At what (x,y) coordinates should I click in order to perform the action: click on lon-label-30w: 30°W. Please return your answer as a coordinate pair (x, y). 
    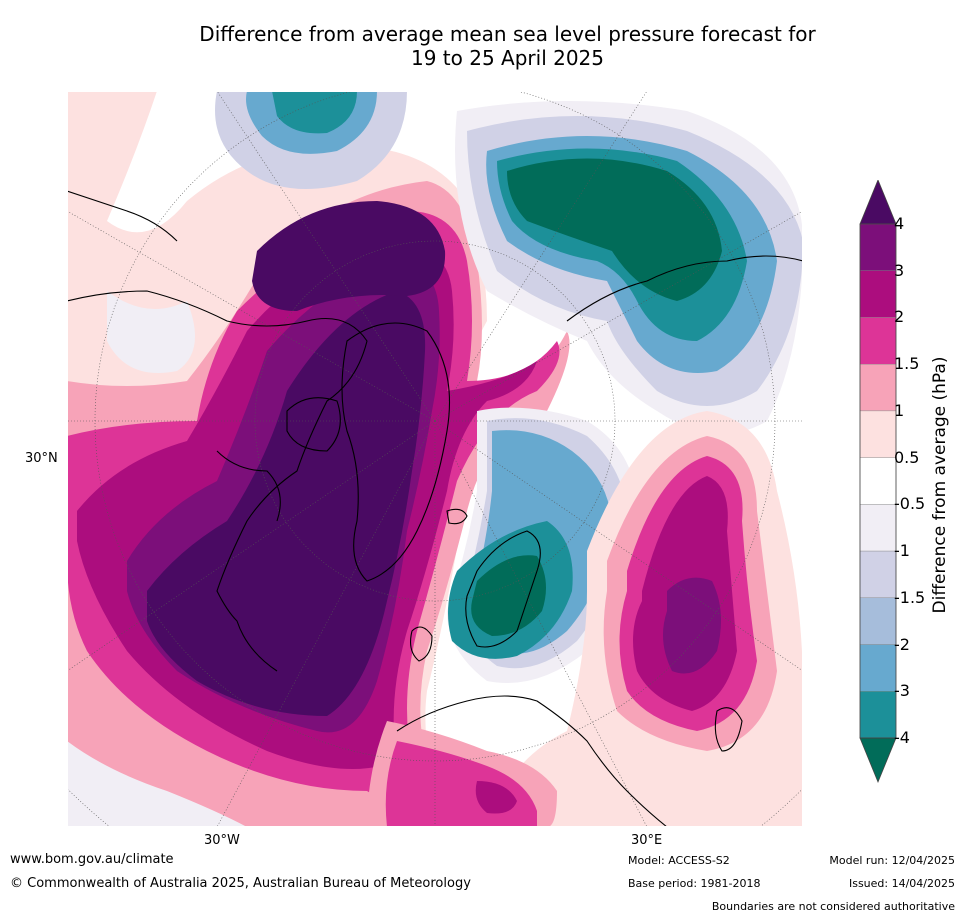
    Looking at the image, I should click on (222, 840).